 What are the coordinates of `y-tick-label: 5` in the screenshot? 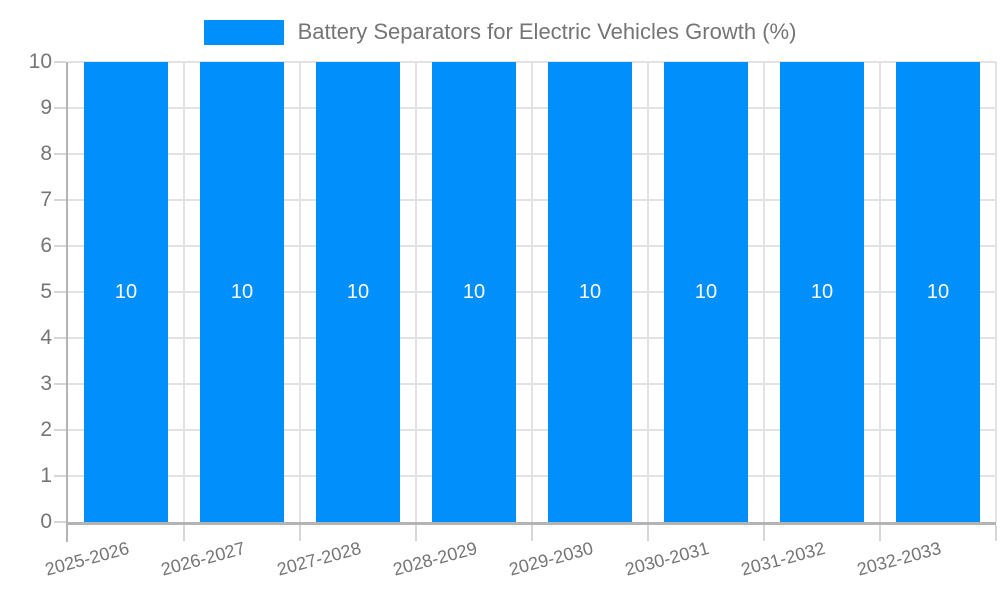 It's located at (46, 291).